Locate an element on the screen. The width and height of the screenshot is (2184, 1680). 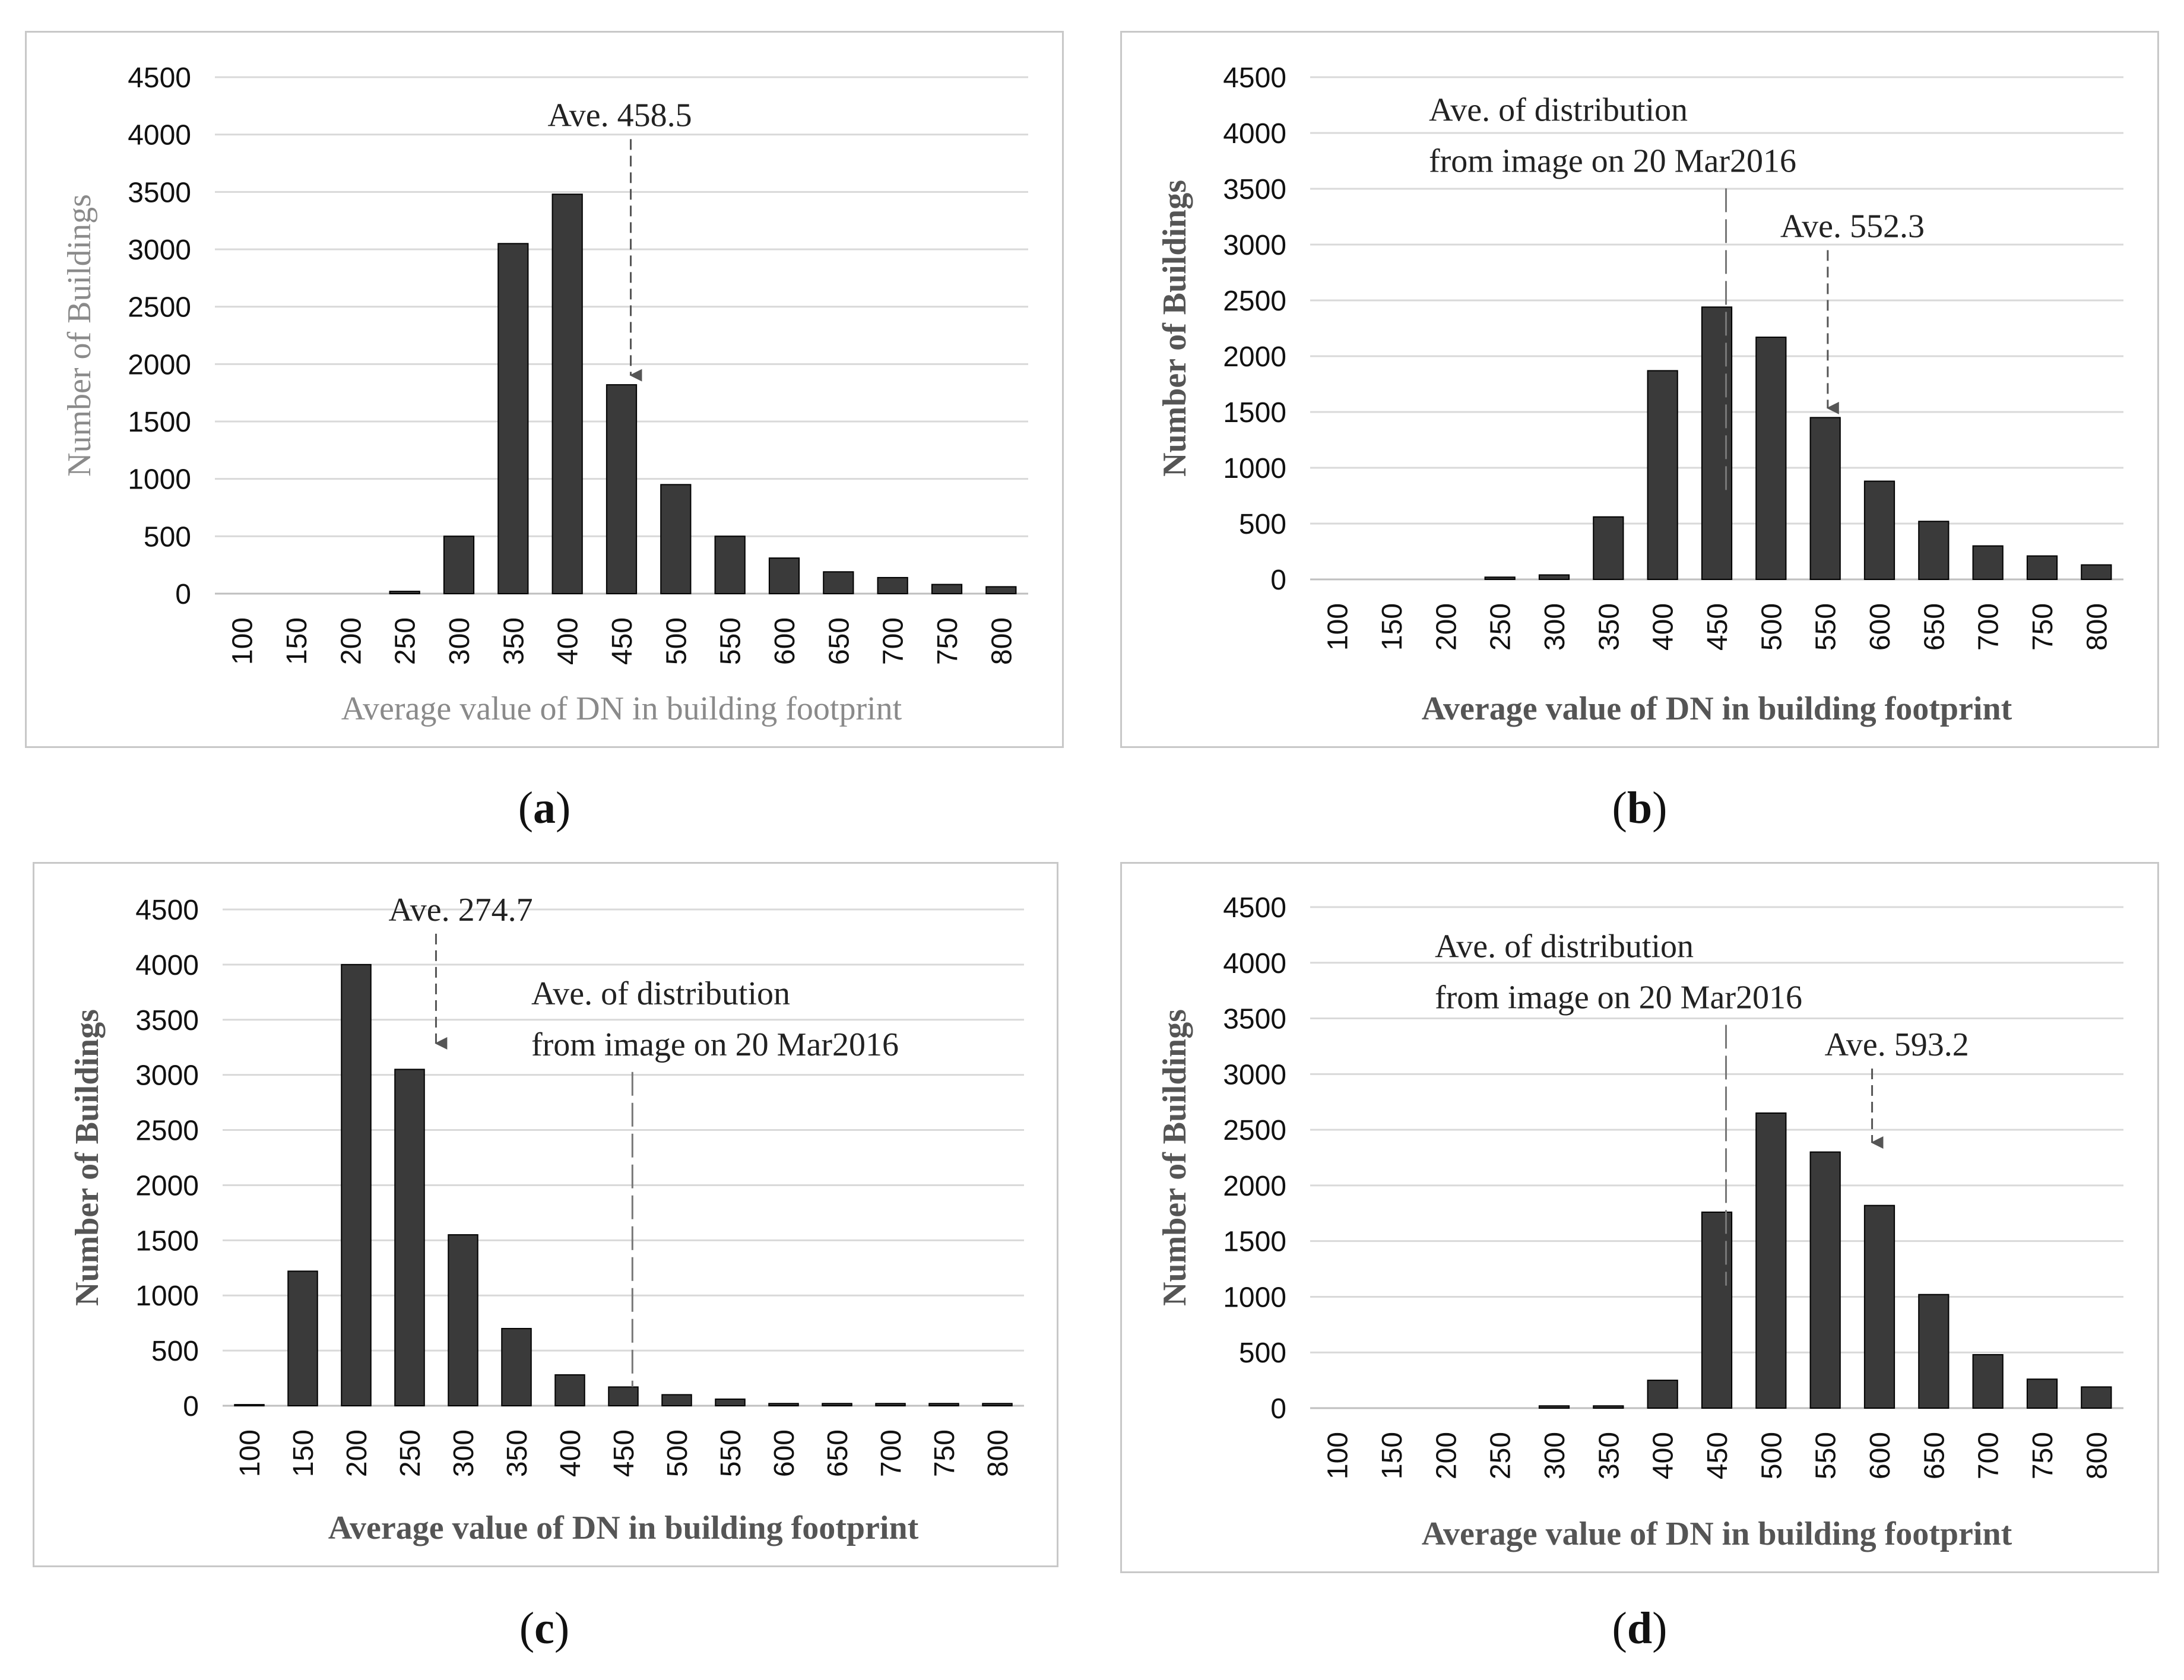
annotation-label: Ave. 458.5 is located at coordinates (620, 115).